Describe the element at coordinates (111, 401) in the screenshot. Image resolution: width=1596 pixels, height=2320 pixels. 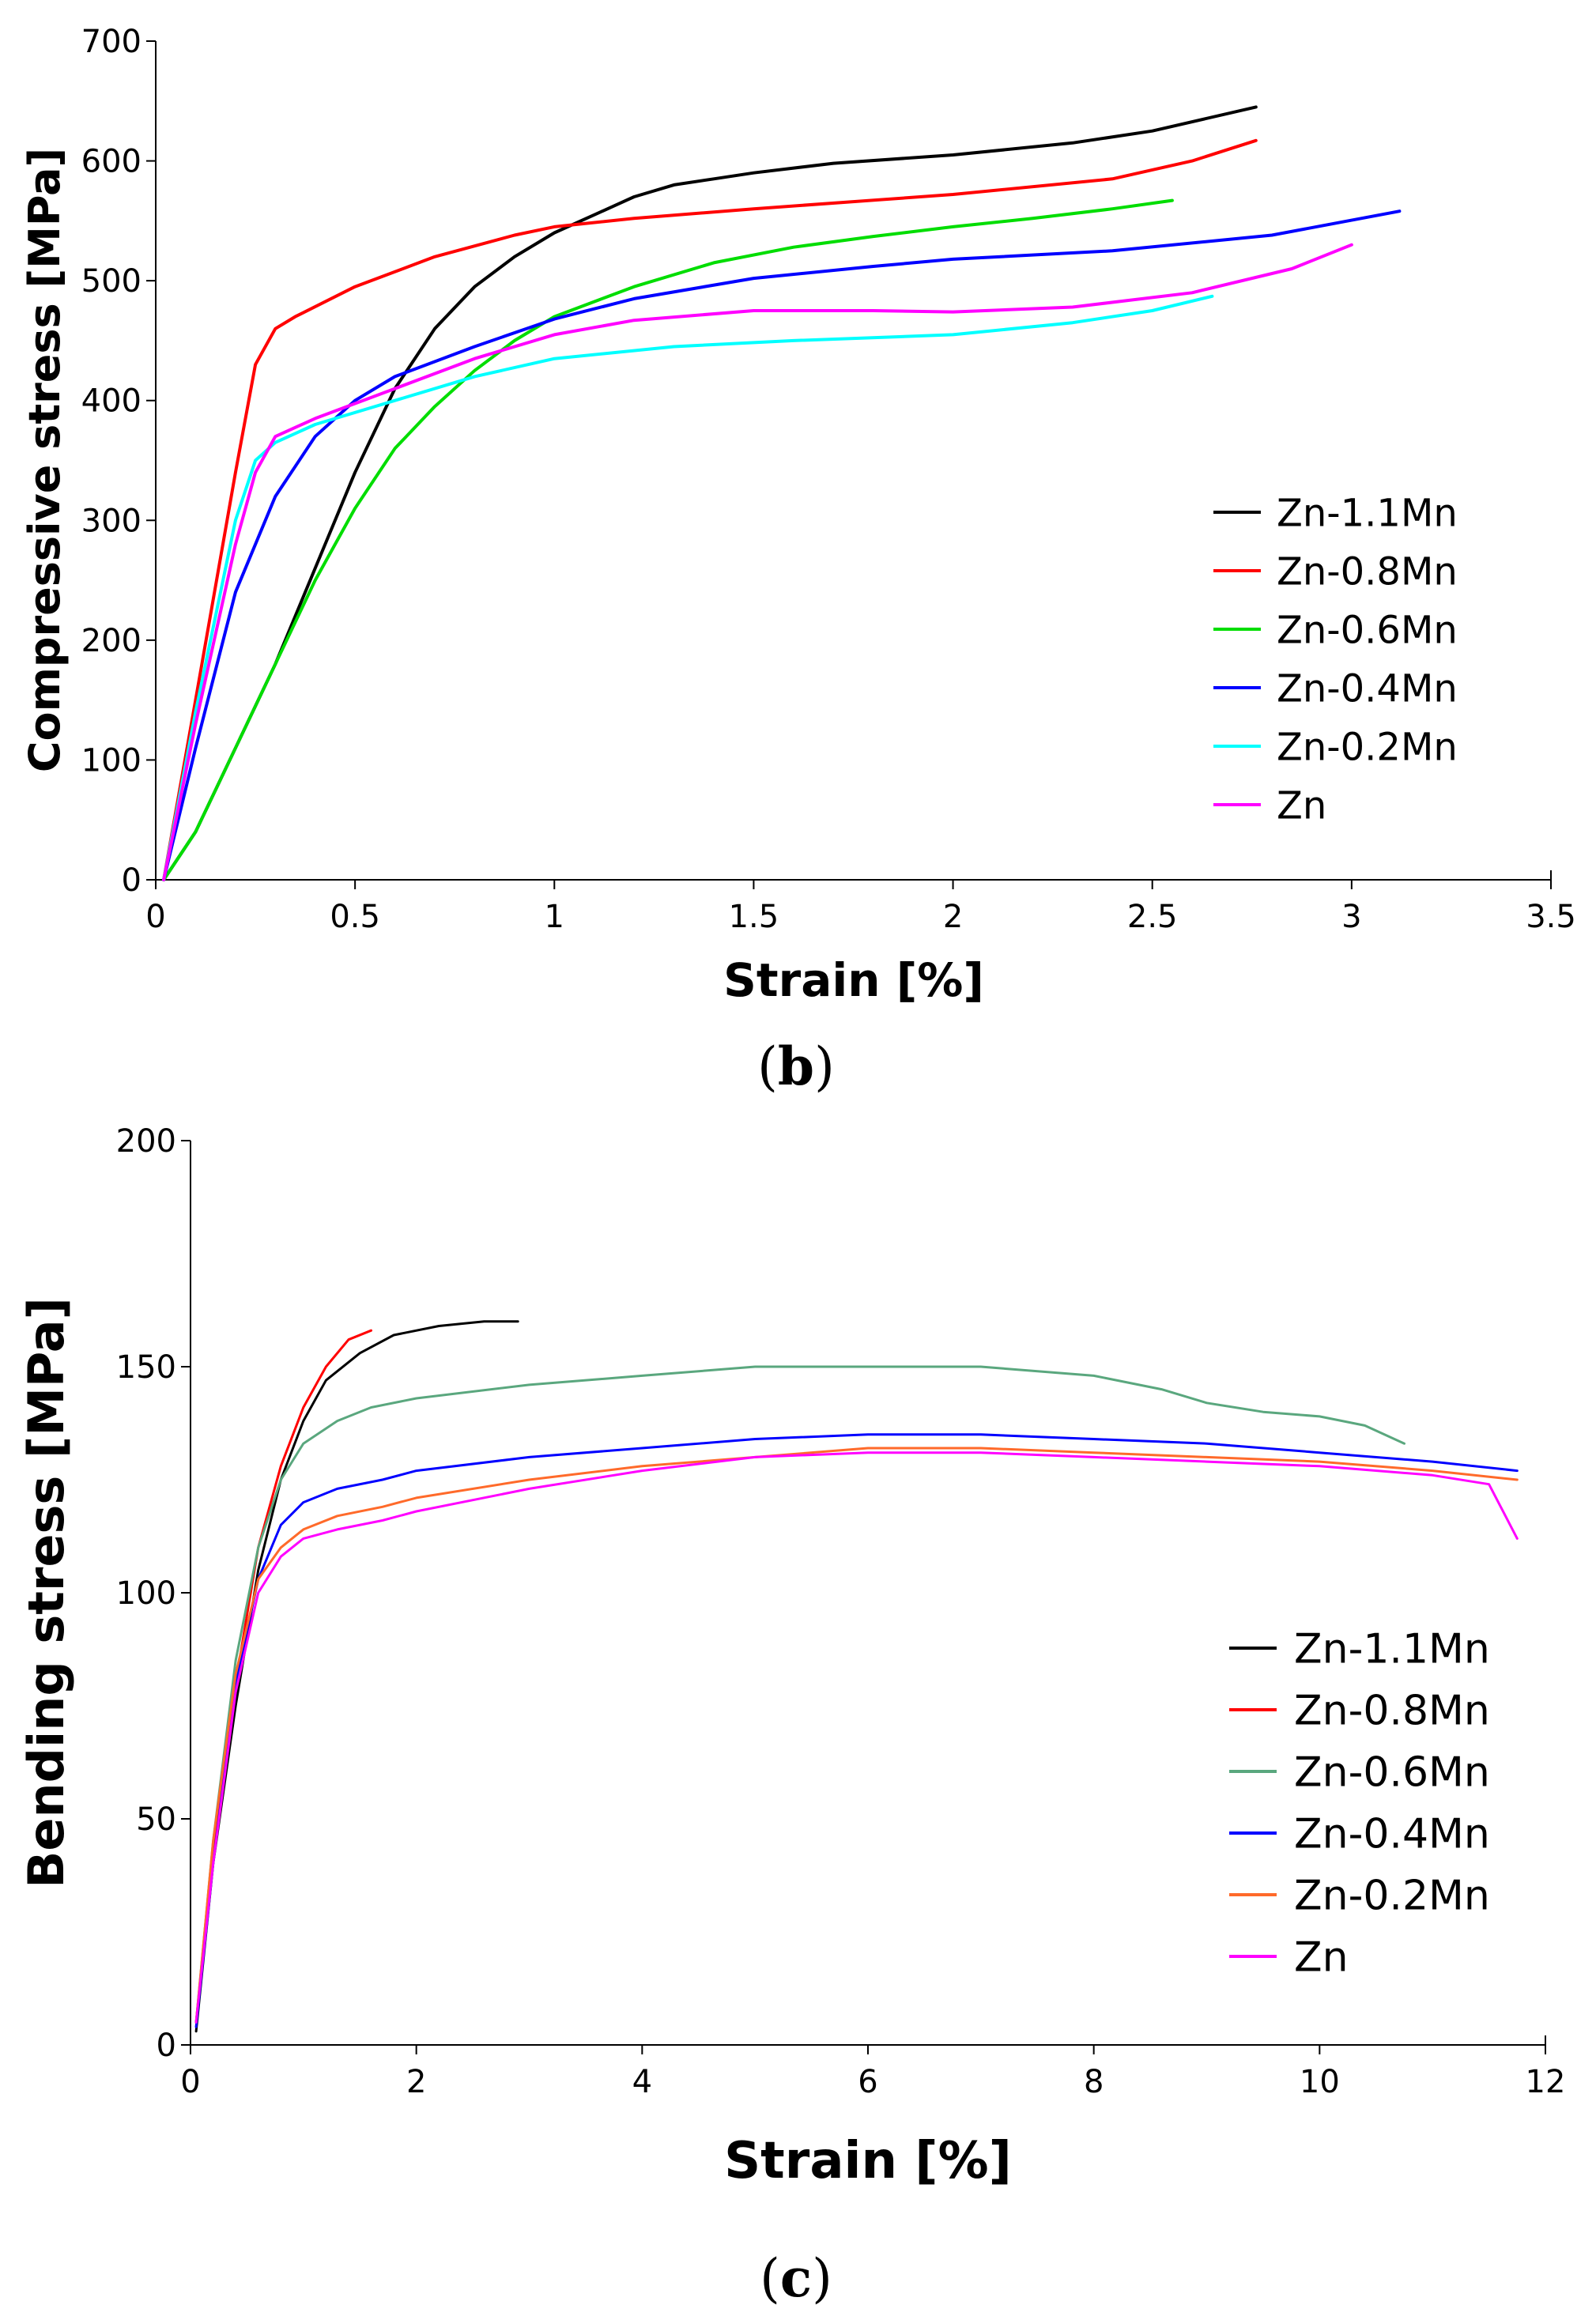
I see `y-tick-label: 400` at that location.